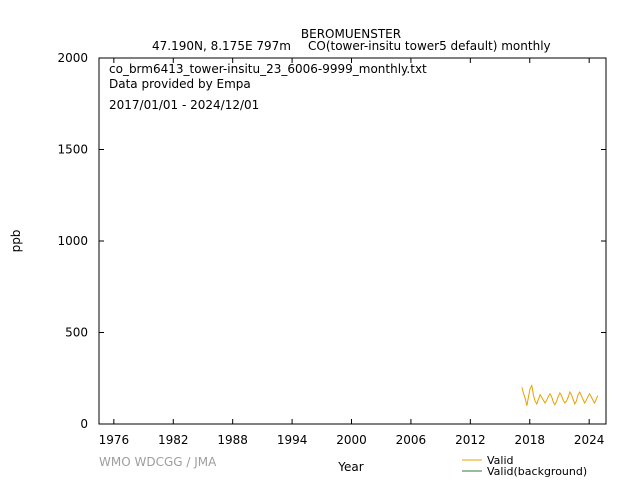 Image resolution: width=640 pixels, height=480 pixels. Describe the element at coordinates (180, 84) in the screenshot. I see `provider-annotation: Data provided by Empa` at that location.